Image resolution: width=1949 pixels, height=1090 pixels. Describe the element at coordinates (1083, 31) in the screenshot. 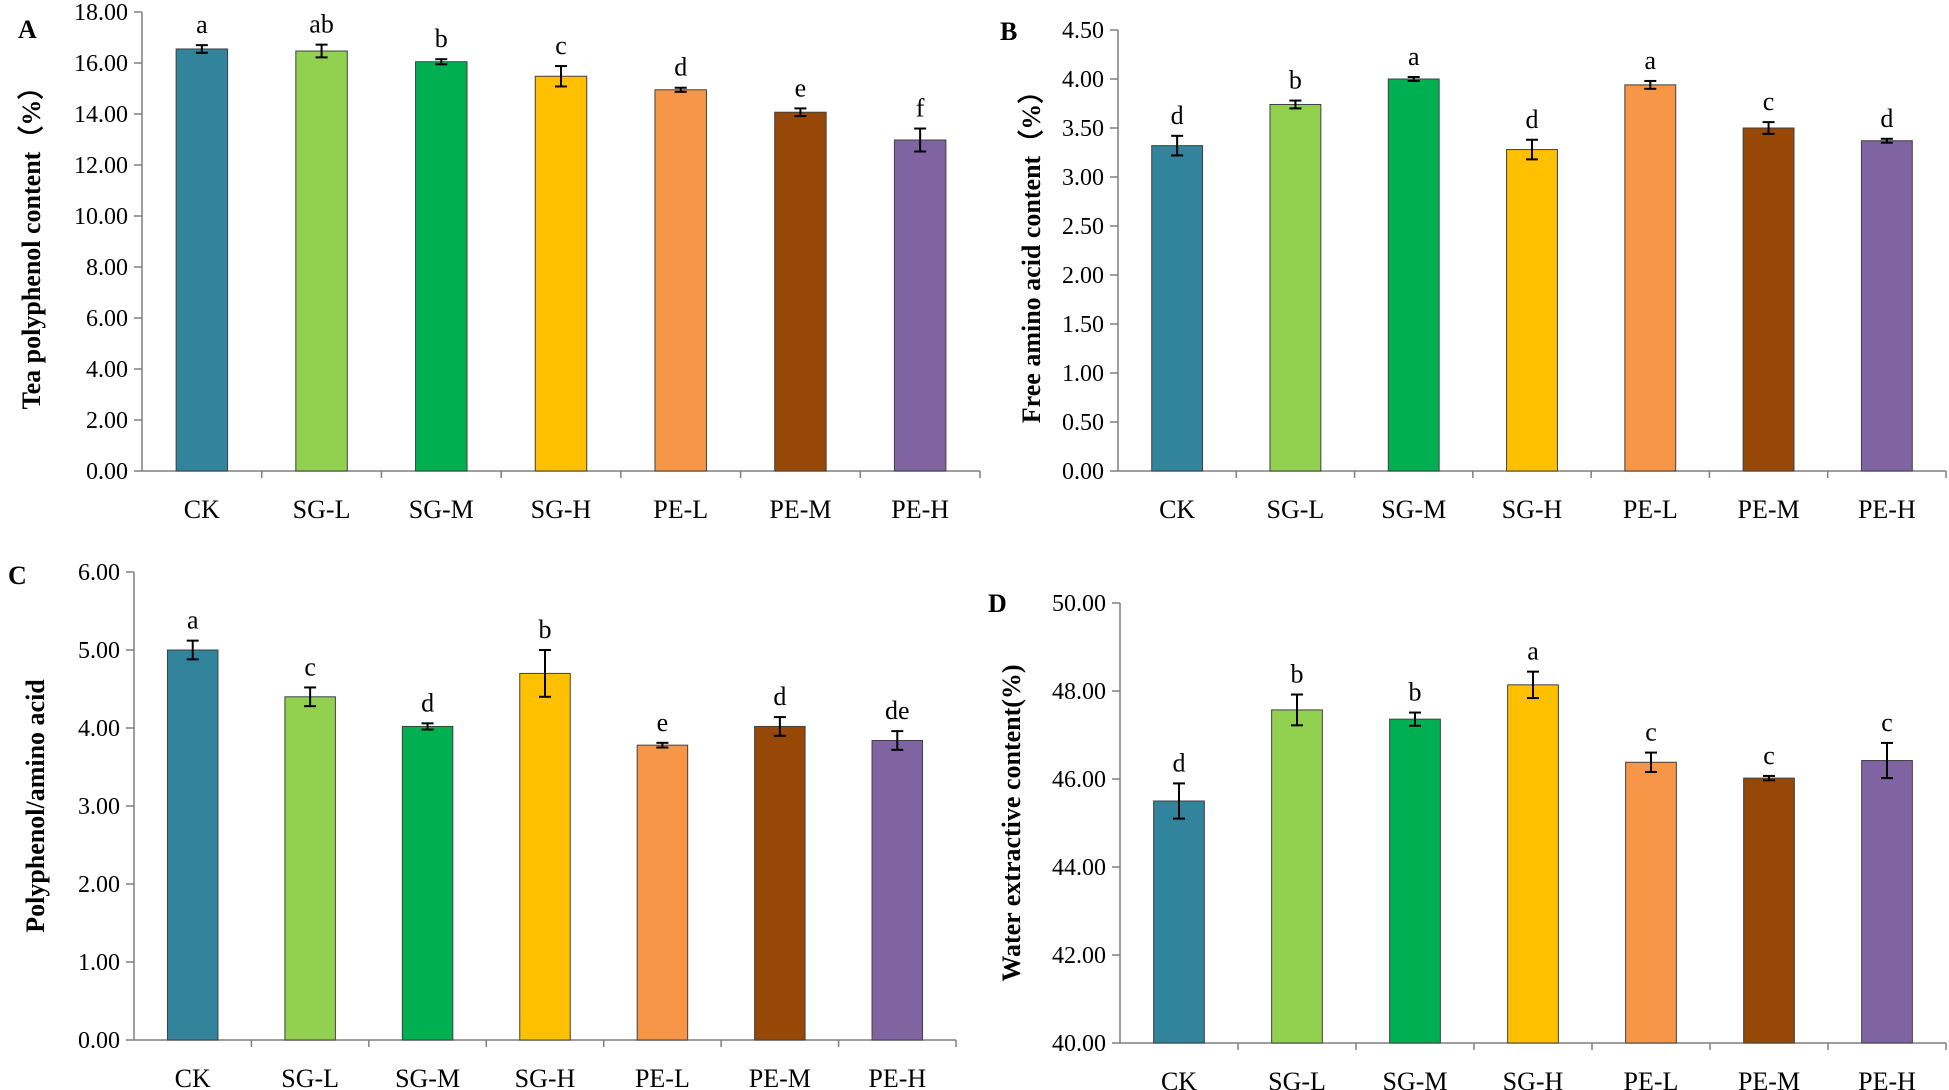

I see `y-tick-label: 4.50` at that location.